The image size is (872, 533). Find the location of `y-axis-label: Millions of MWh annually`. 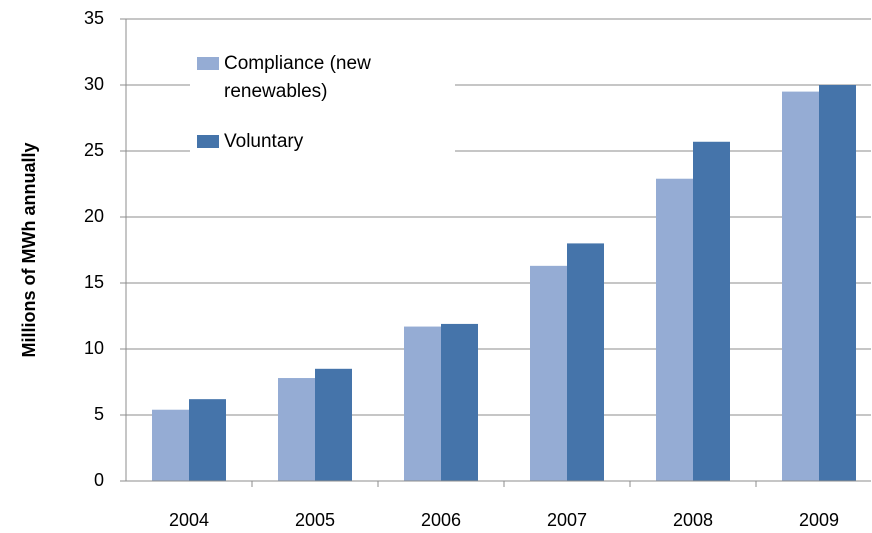

y-axis-label: Millions of MWh annually is located at coordinates (29, 250).